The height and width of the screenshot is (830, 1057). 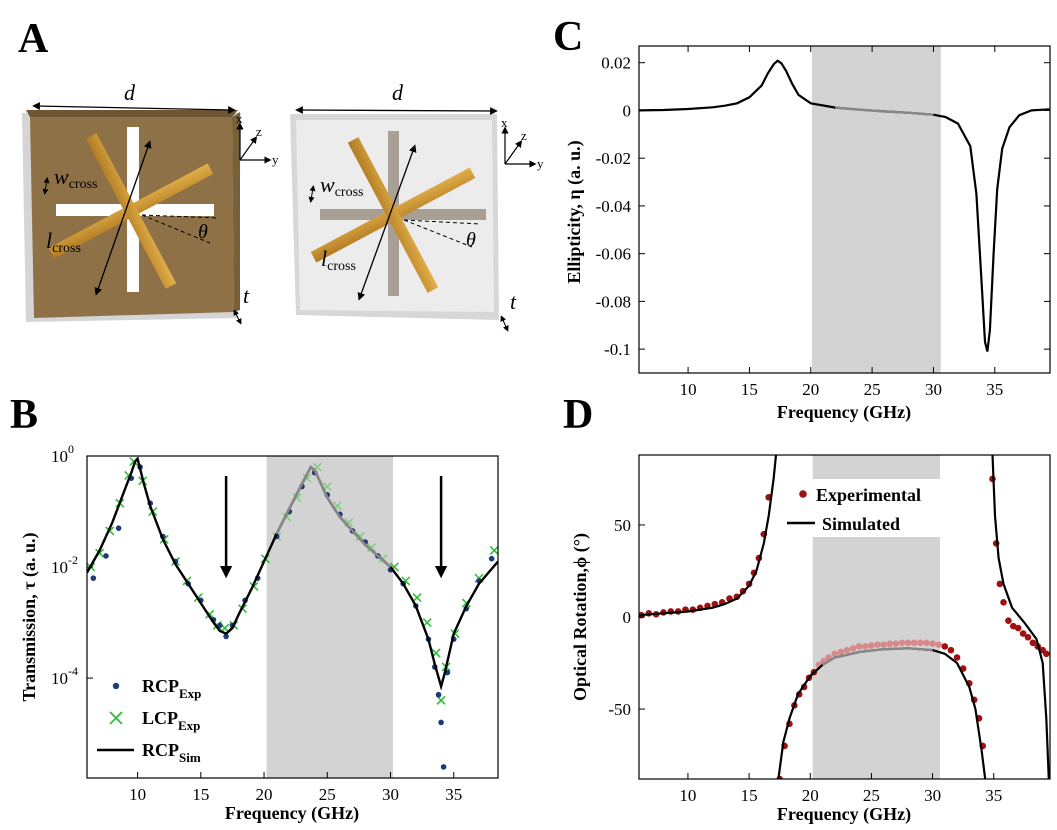 I want to click on panel-letter-d: D, so click(x=578, y=415).